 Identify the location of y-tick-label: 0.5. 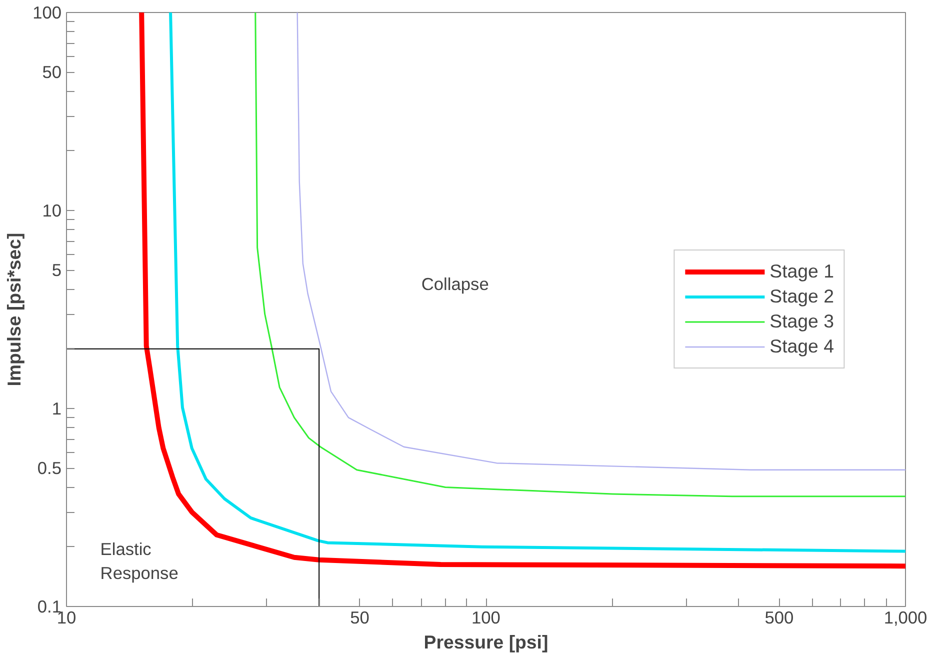
(49, 468).